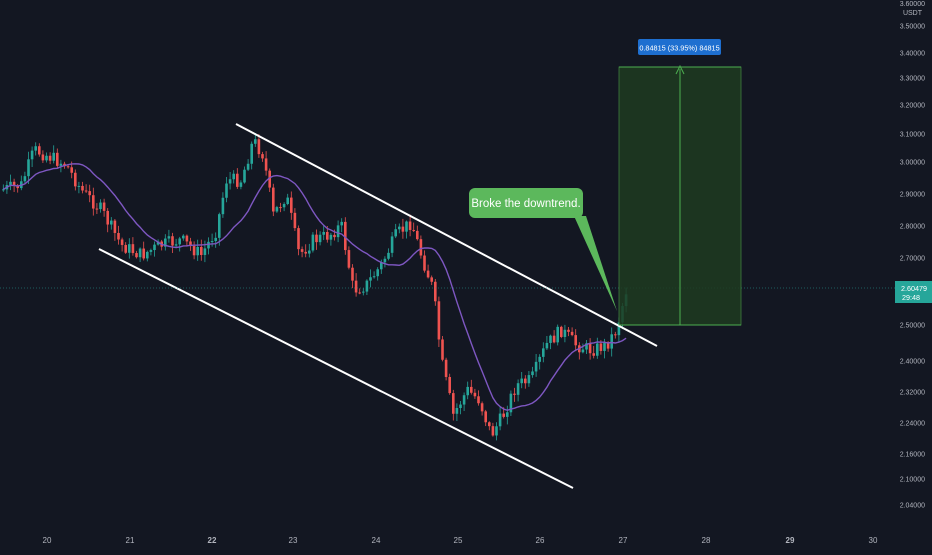  Describe the element at coordinates (912, 259) in the screenshot. I see `price-axis-tick: 2.70000` at that location.